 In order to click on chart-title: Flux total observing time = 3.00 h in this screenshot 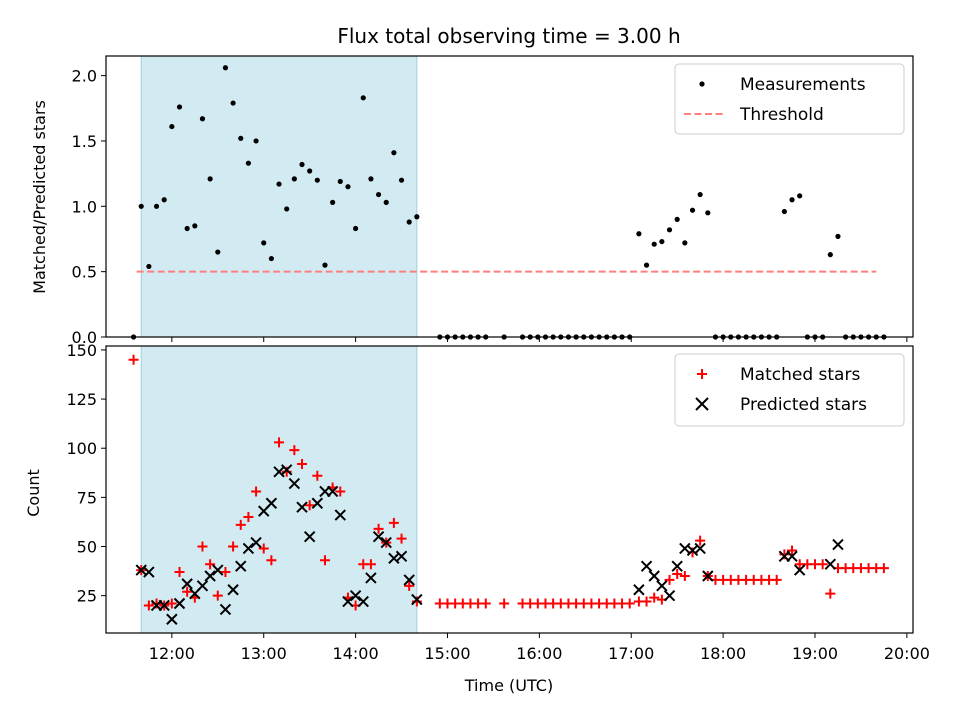, I will do `click(508, 36)`.